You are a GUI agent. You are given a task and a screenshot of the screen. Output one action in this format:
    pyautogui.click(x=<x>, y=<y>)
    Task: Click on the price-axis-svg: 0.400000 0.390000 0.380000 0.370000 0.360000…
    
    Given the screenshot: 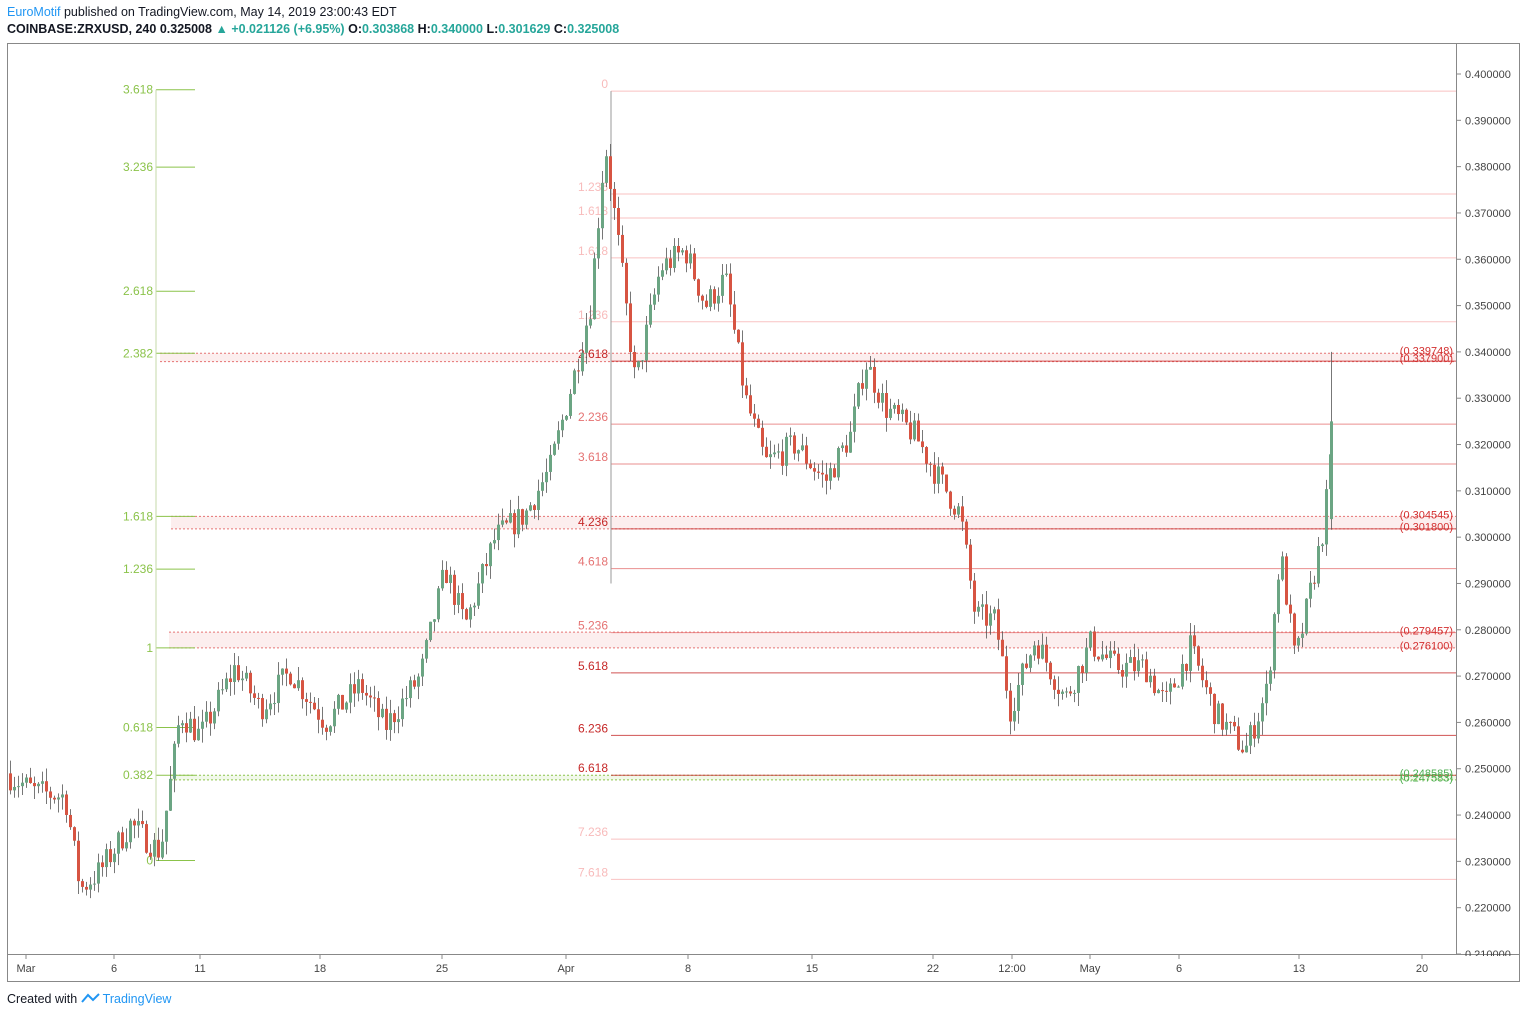 What is the action you would take?
    pyautogui.click(x=1484, y=515)
    